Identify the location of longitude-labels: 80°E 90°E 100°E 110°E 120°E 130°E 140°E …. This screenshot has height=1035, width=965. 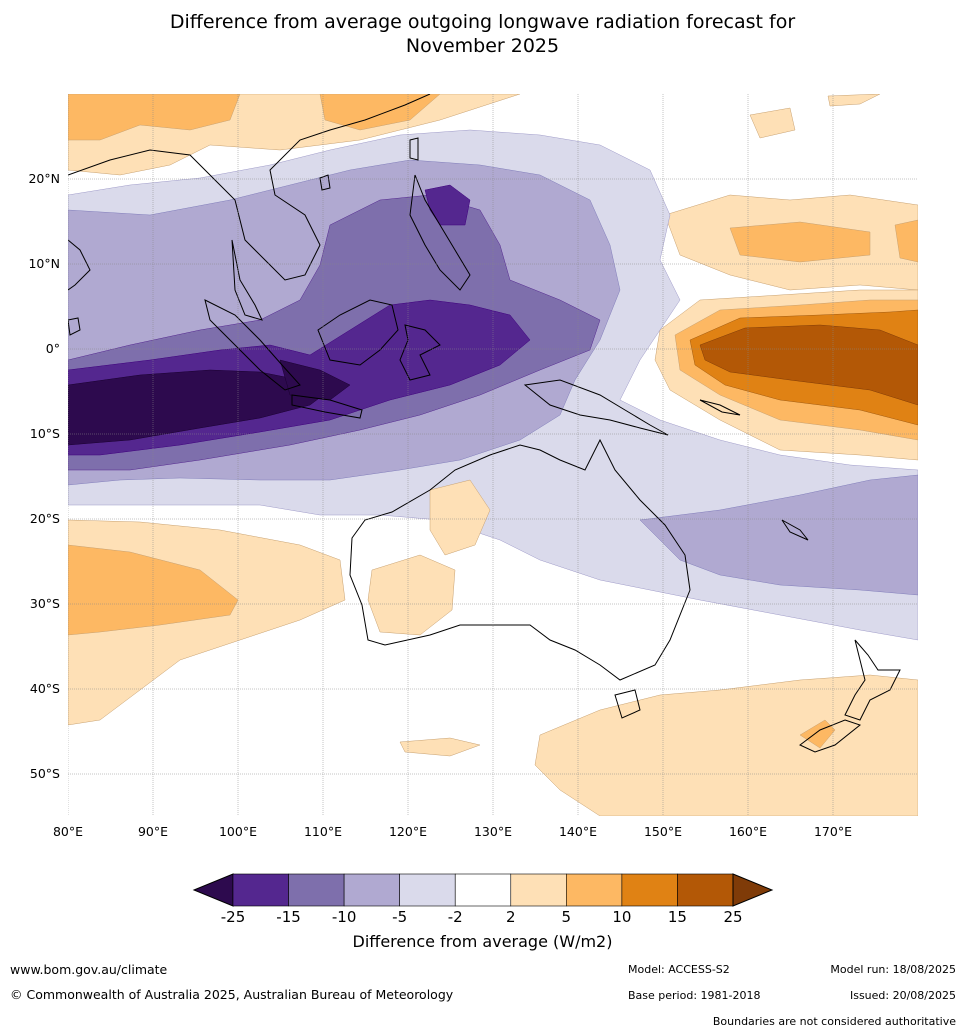
(452, 831).